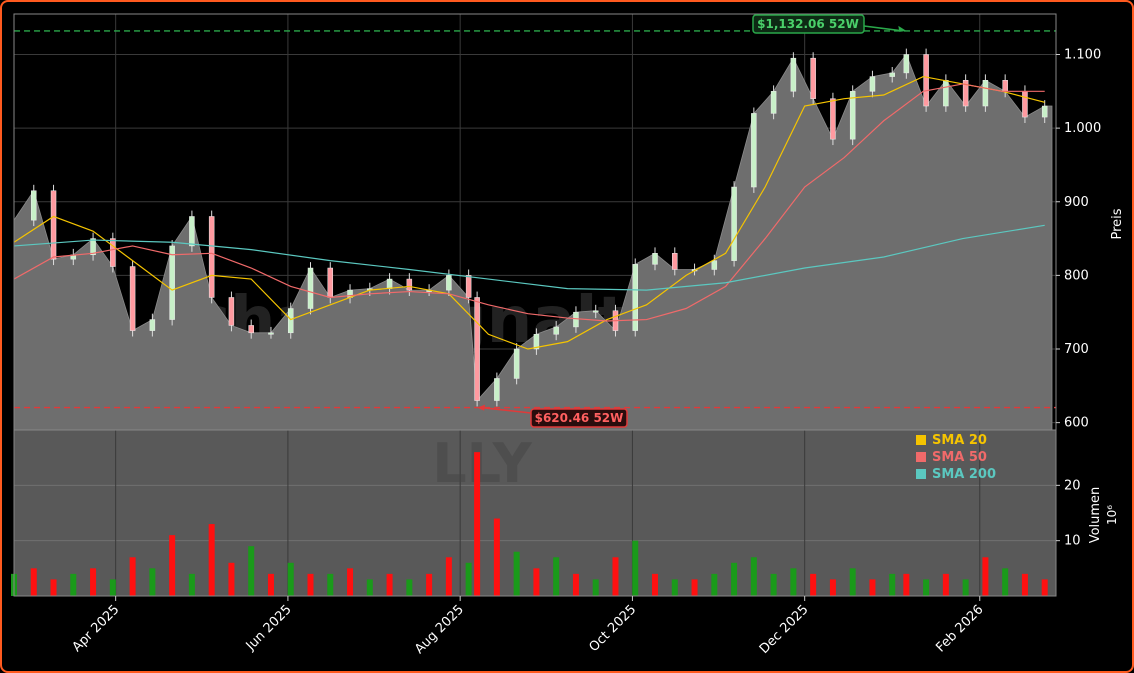  I want to click on volume-axis-label: Volumen, so click(1095, 515).